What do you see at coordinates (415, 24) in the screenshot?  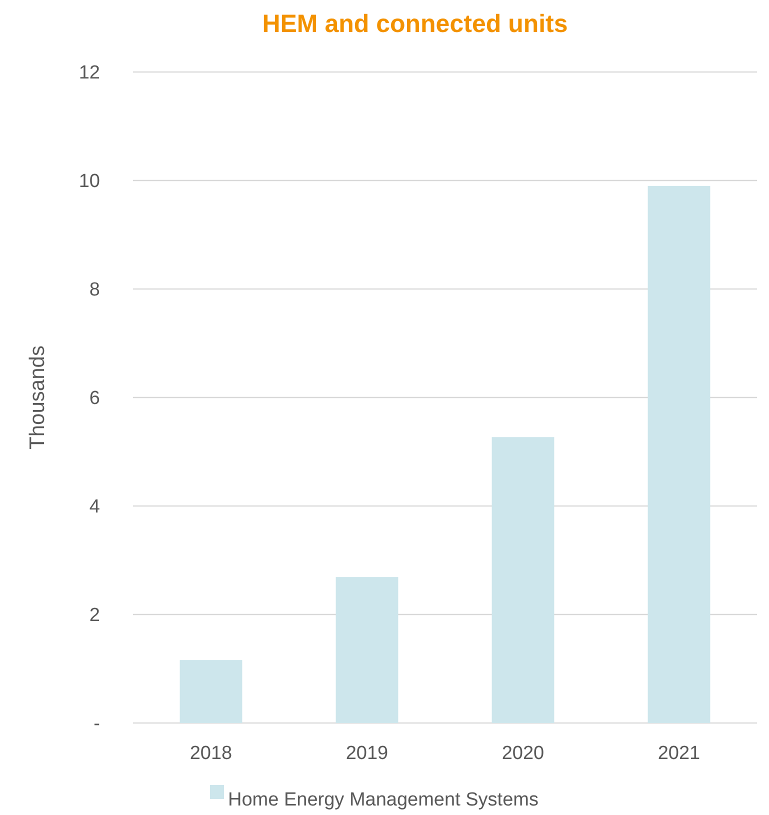 I see `chart-title: HEM and connected units` at bounding box center [415, 24].